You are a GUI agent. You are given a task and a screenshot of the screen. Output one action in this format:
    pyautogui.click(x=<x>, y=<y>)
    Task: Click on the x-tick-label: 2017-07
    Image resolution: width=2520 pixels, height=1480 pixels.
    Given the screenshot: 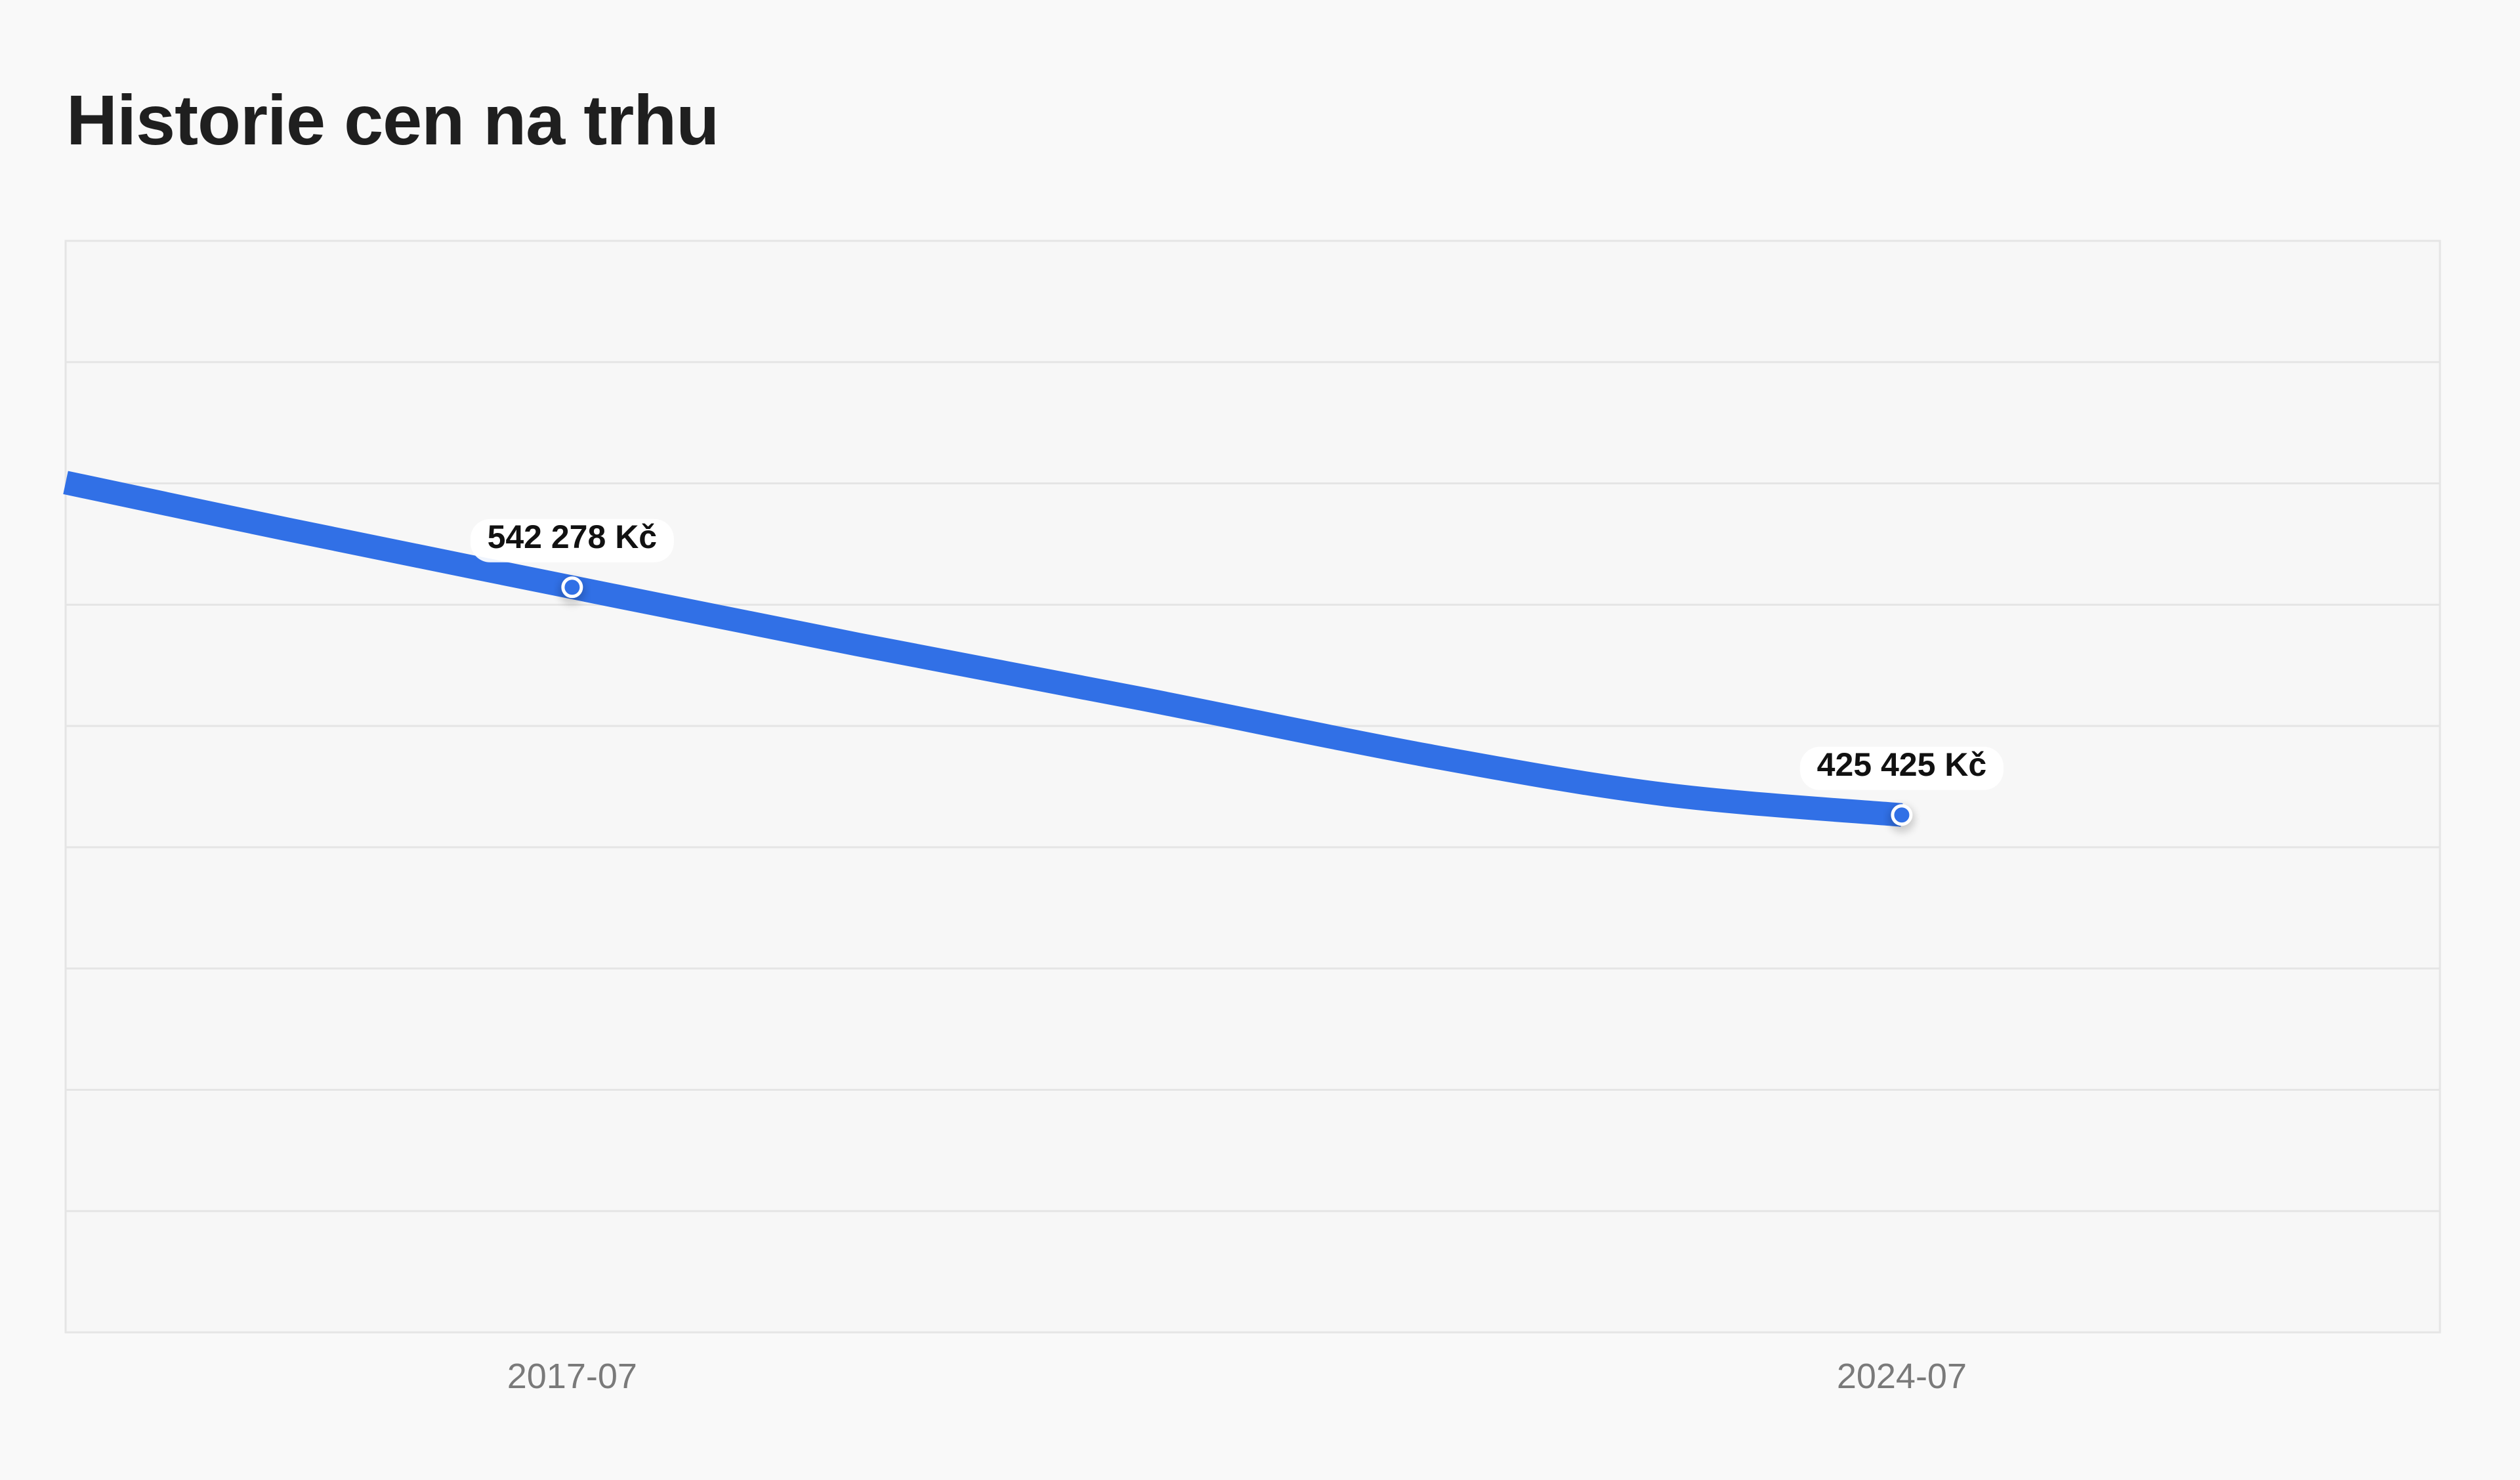 What is the action you would take?
    pyautogui.click(x=572, y=1377)
    